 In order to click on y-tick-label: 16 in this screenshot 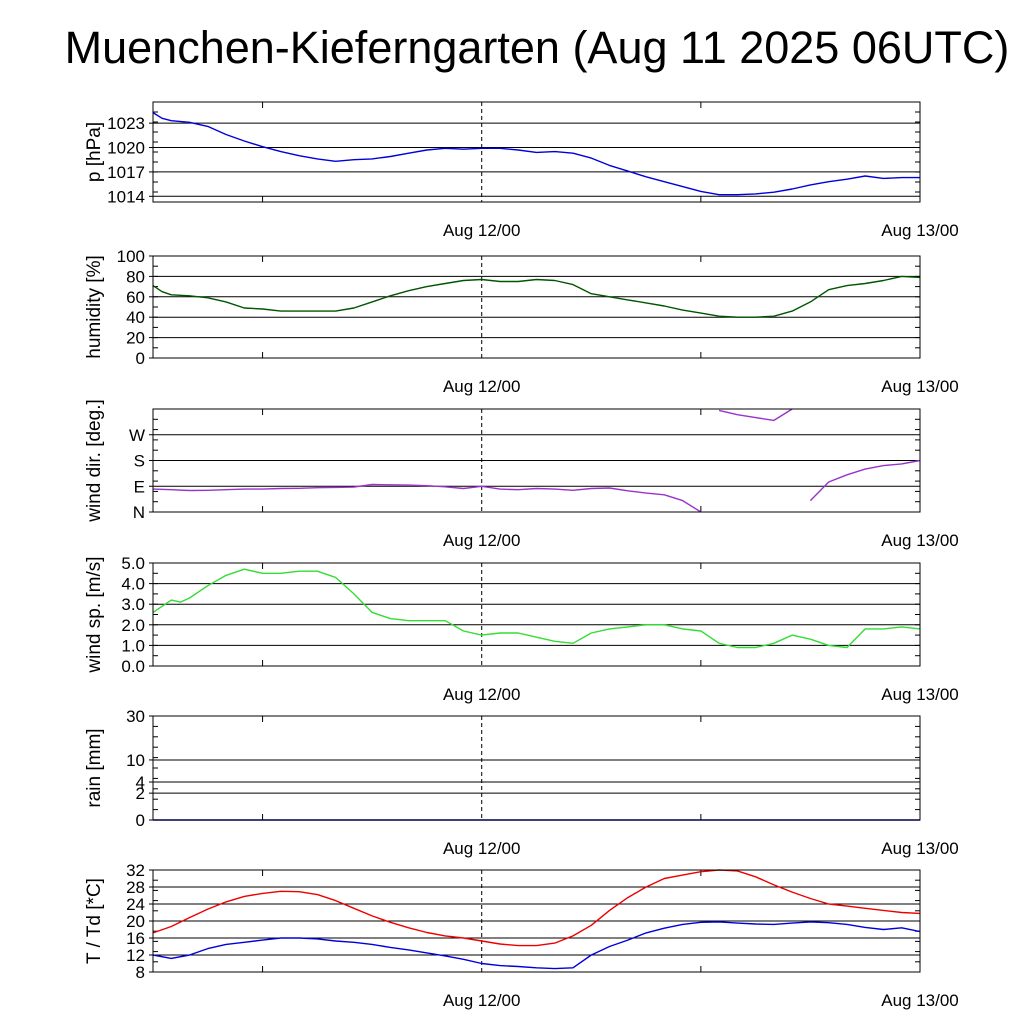, I will do `click(135, 938)`.